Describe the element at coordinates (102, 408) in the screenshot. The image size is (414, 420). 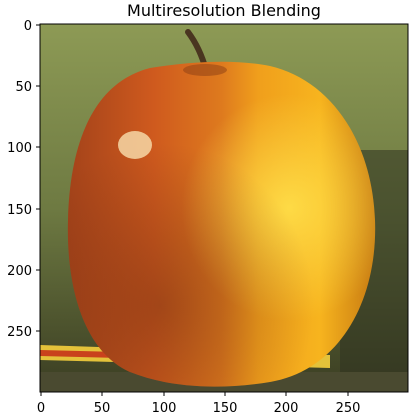
I see `x-tick-label: 50` at that location.